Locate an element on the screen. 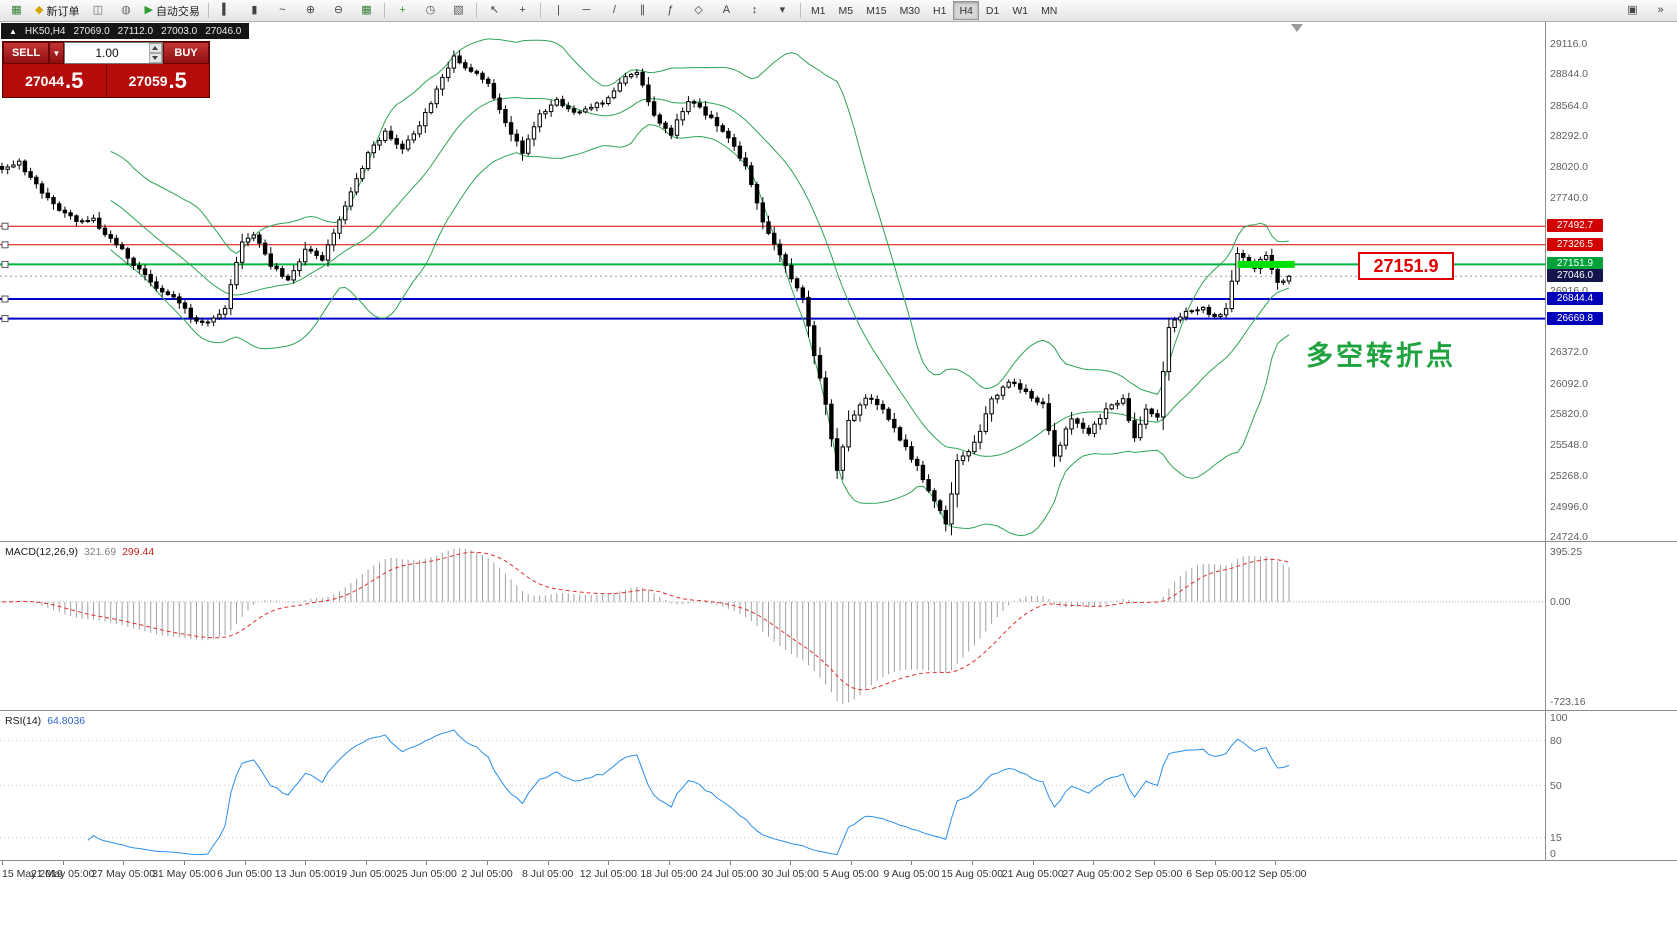 The width and height of the screenshot is (1677, 948). more-tools-button: » is located at coordinates (1660, 11).